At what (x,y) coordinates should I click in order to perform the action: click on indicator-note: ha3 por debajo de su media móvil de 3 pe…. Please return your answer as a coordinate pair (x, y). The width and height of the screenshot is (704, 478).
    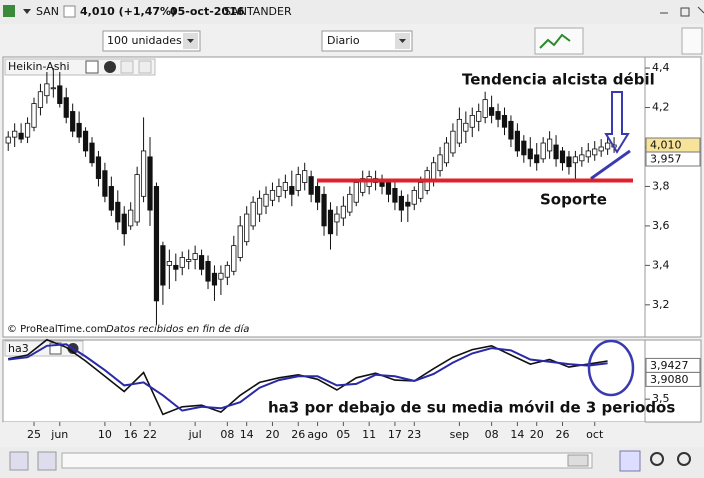
    Looking at the image, I should click on (471, 408).